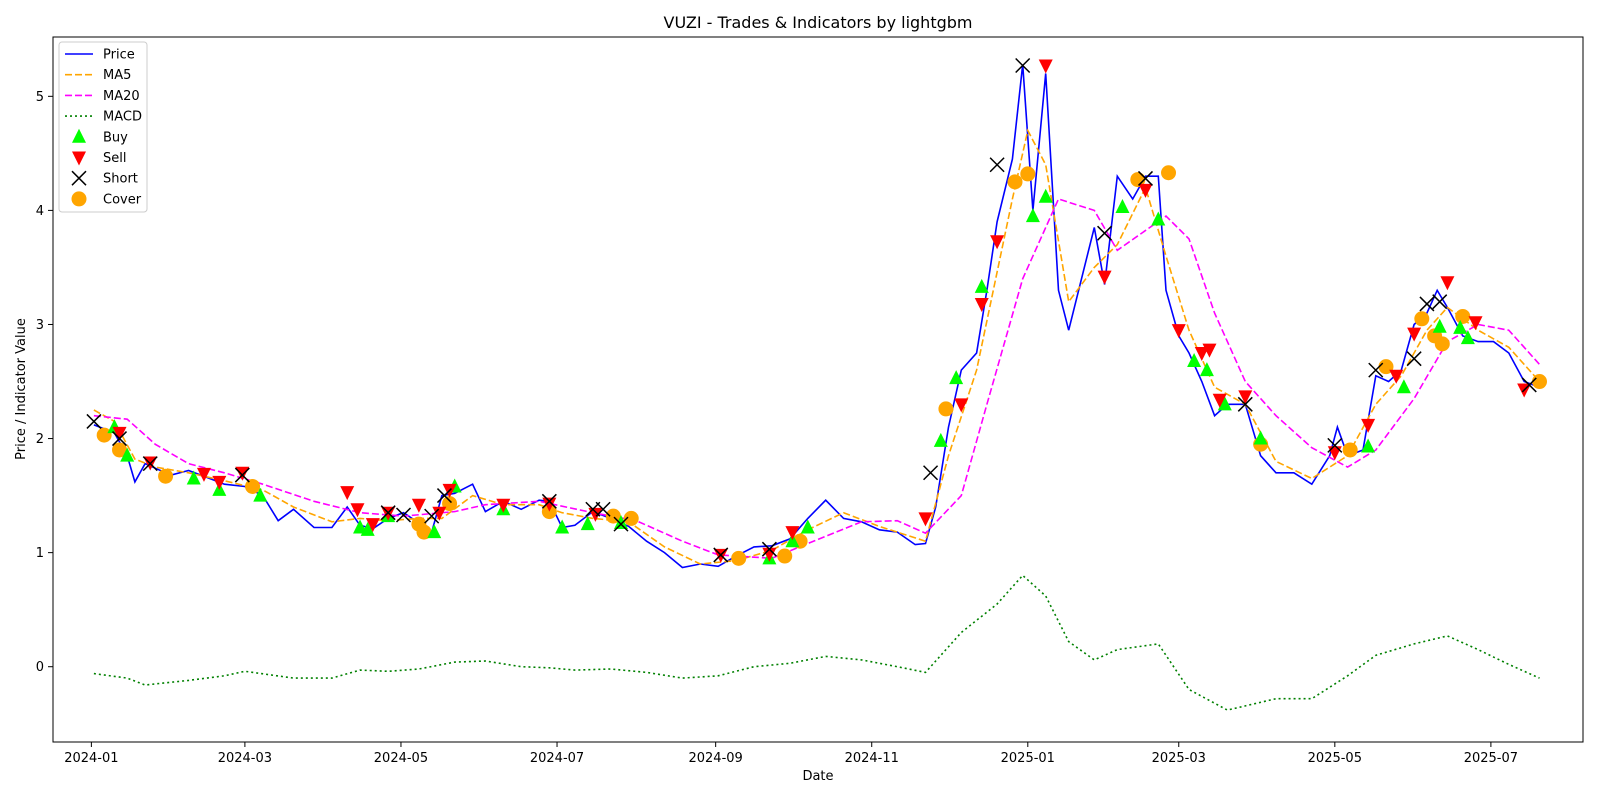  Describe the element at coordinates (121, 96) in the screenshot. I see `legend-label-ma20: MA20` at that location.